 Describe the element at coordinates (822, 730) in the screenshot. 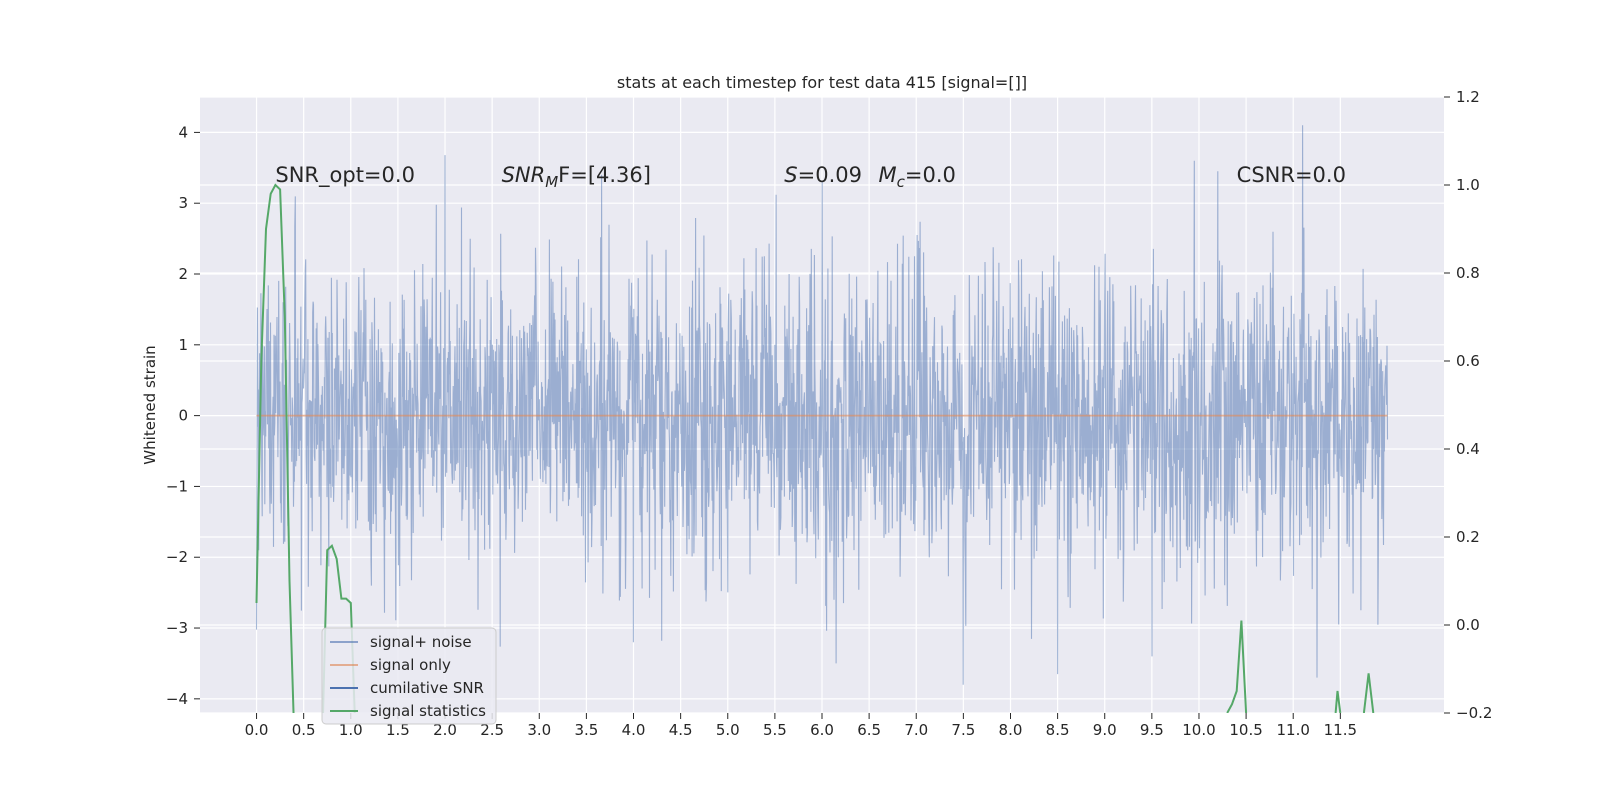

I see `x-tick-label: 6.0` at that location.